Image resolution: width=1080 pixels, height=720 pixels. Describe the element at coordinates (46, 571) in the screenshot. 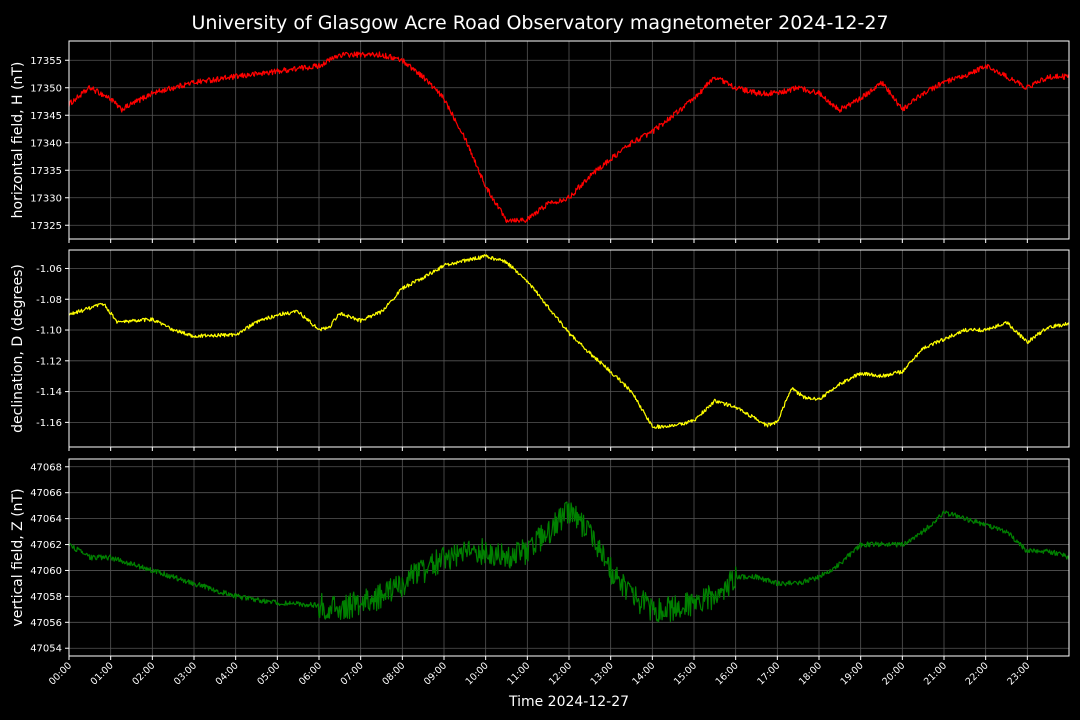

I see `y-tick-label: 47060` at that location.